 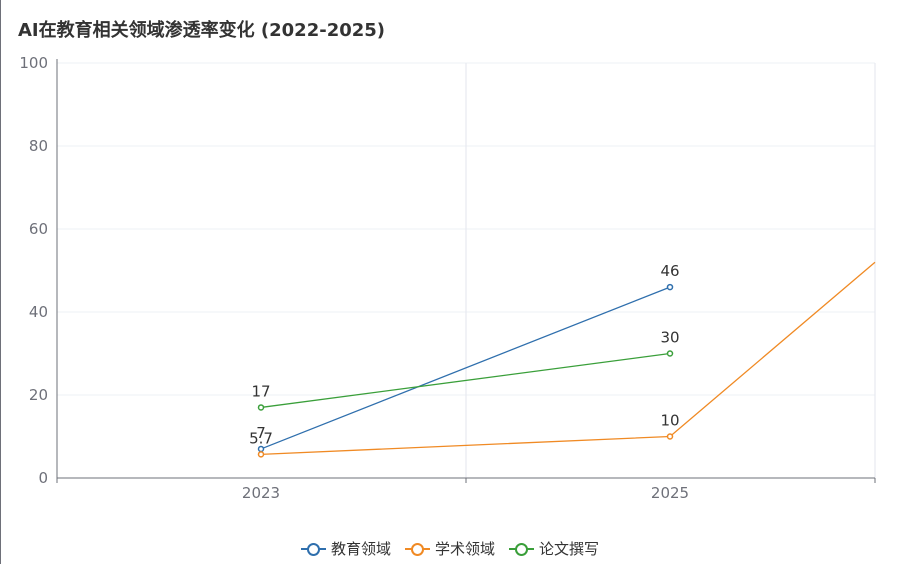 What do you see at coordinates (669, 338) in the screenshot?
I see `data-label: 30` at bounding box center [669, 338].